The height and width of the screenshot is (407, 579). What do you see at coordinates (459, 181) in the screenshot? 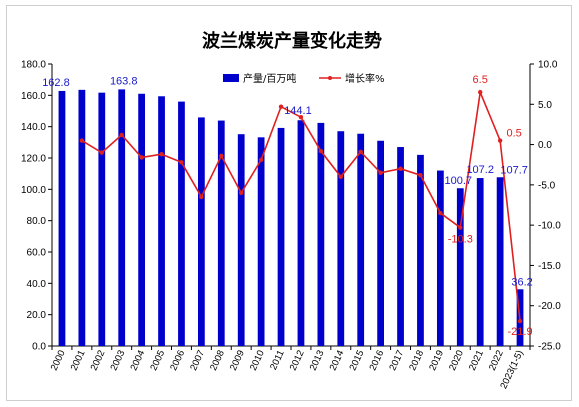
I see `bar-data-label: 100.7` at bounding box center [459, 181].